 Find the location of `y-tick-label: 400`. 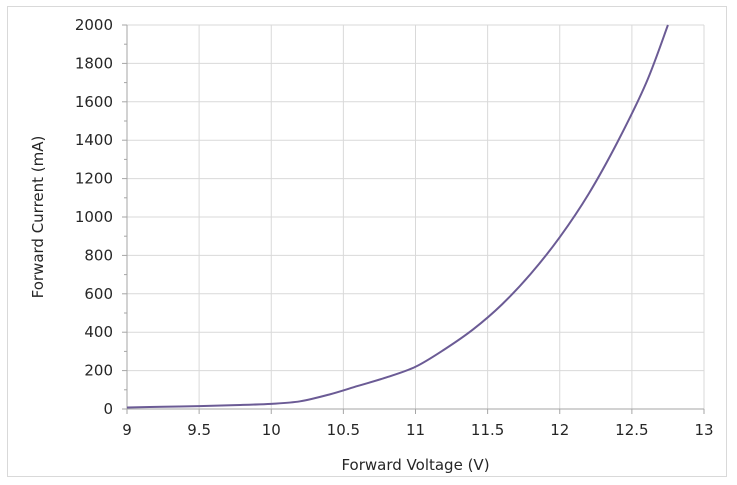

y-tick-label: 400 is located at coordinates (98, 332).